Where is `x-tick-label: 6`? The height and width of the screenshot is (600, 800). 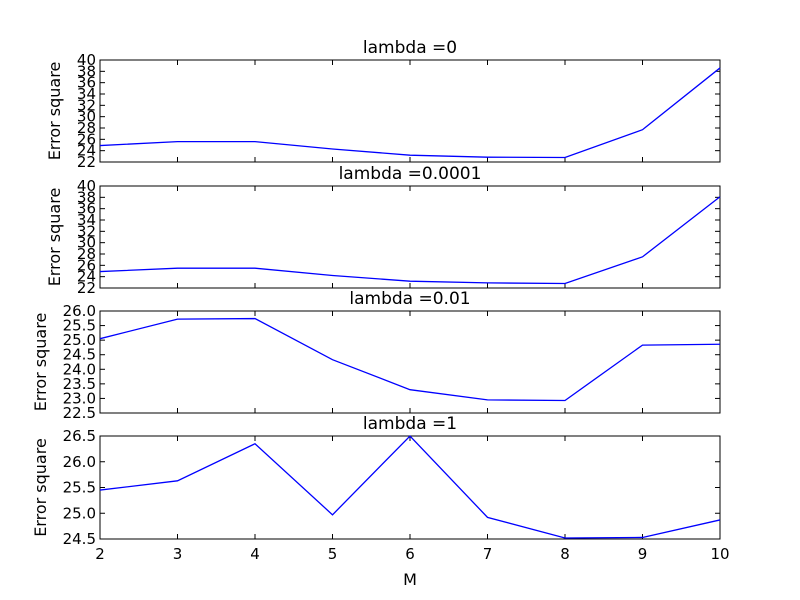
x-tick-label: 6 is located at coordinates (410, 554).